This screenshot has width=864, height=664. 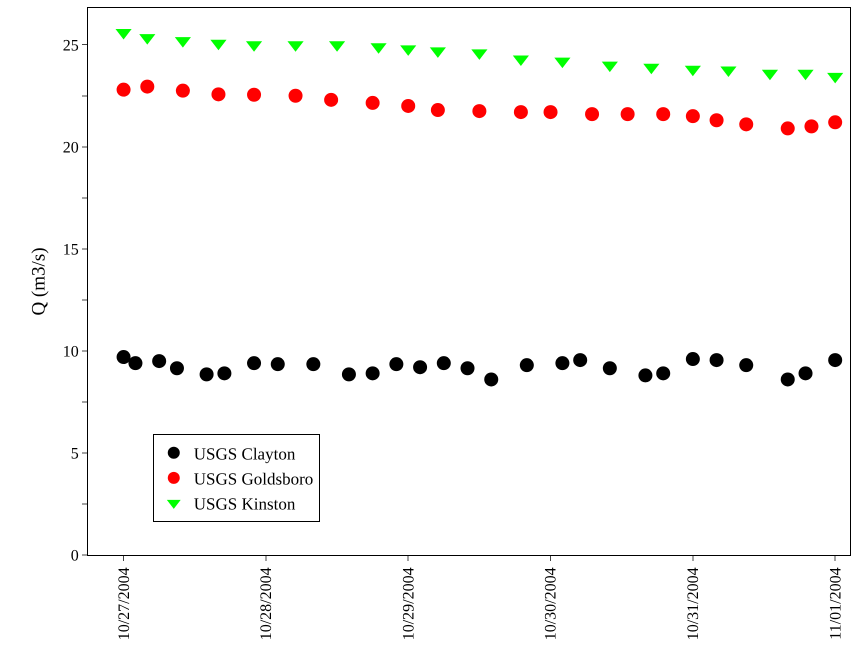 I want to click on y-tick-label: 15, so click(x=70, y=249).